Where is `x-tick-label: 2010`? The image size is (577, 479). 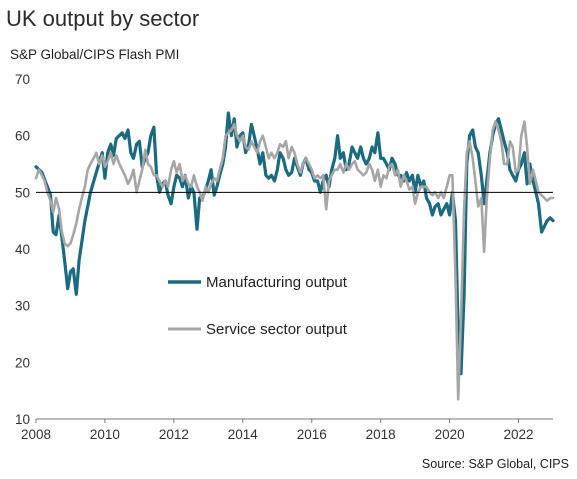 x-tick-label: 2010 is located at coordinates (105, 434).